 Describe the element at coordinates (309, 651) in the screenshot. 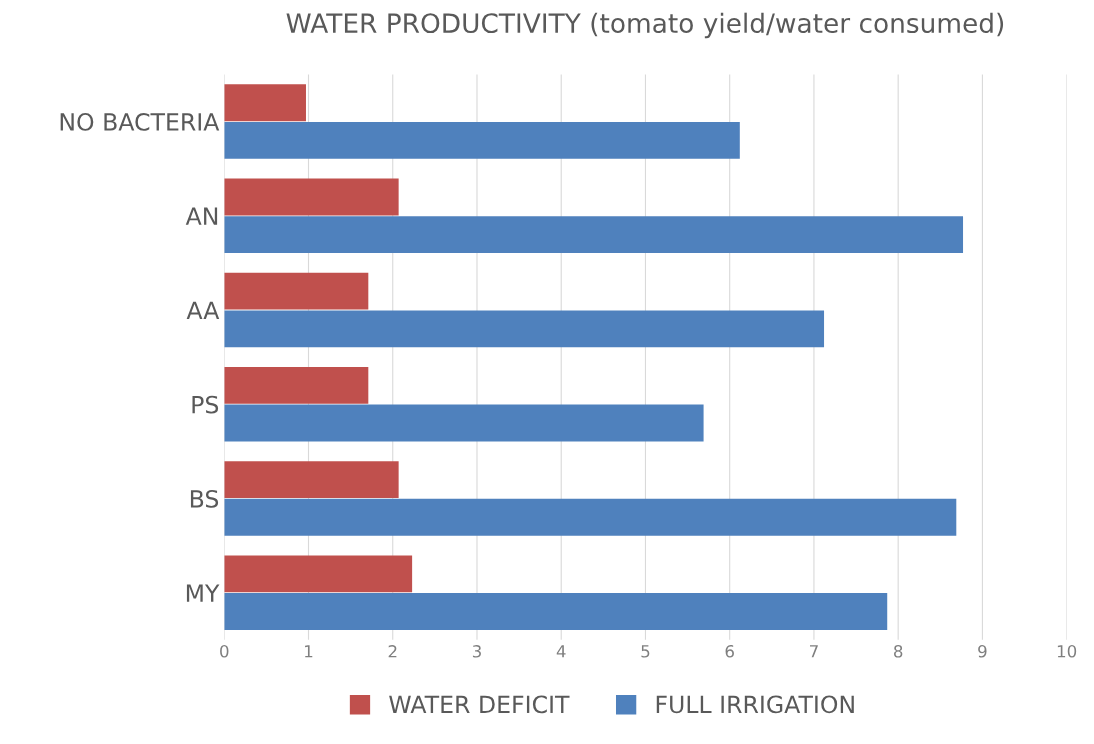

I see `x-tick-label: 1` at that location.